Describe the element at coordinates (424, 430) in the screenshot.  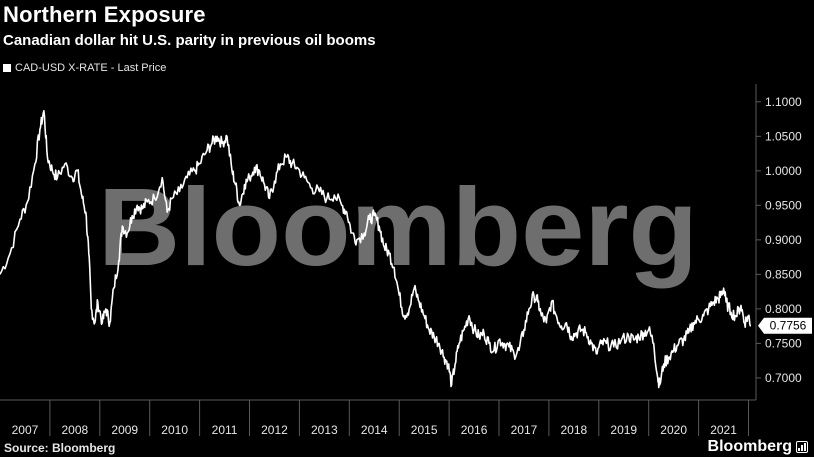
I see `x-tick-label: 2015` at that location.